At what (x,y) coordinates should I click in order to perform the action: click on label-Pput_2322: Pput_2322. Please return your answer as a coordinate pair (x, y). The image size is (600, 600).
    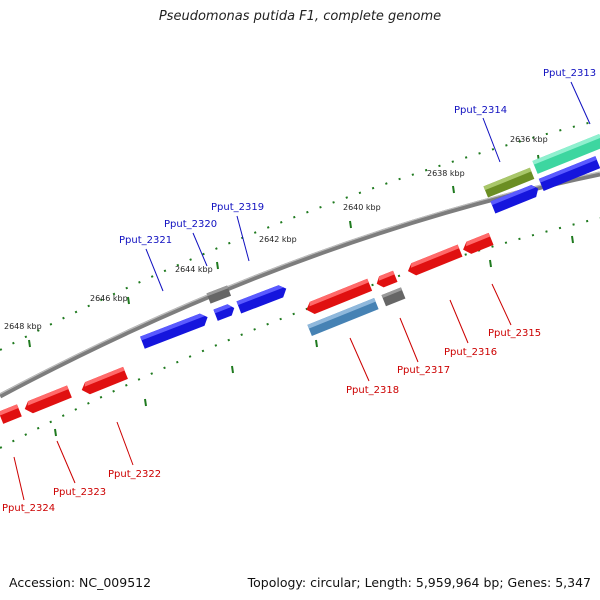
    Looking at the image, I should click on (134, 474).